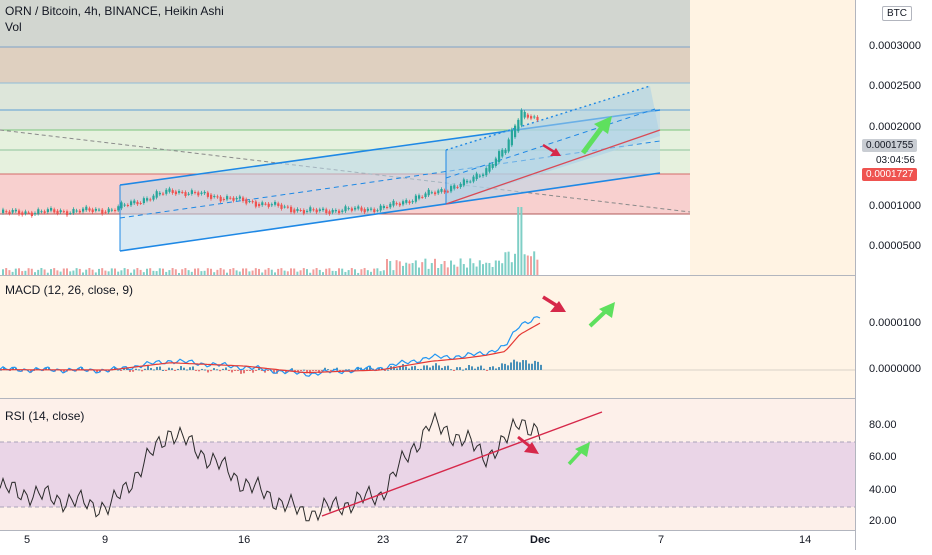  Describe the element at coordinates (390, 212) in the screenshot. I see `channel-lower-line` at that location.